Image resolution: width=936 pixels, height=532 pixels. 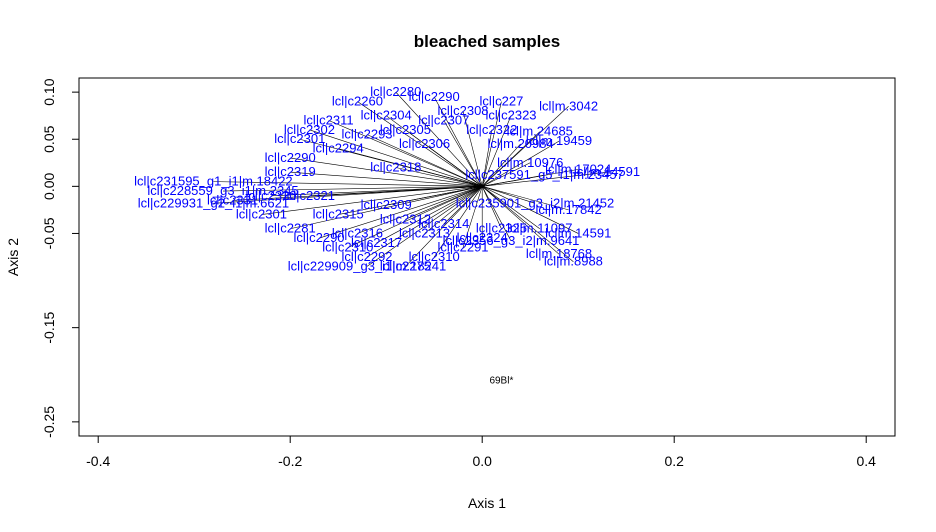 What do you see at coordinates (487, 503) in the screenshot?
I see `x-axis-label: Axis 1` at bounding box center [487, 503].